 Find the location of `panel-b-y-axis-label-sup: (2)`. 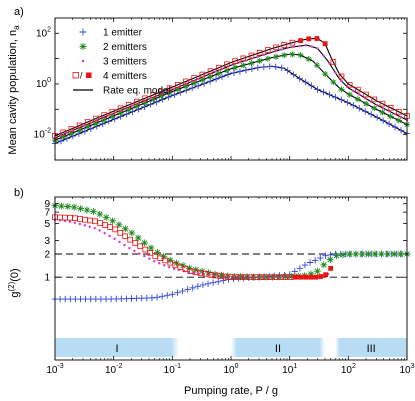

panel-b-y-axis-label-sup: (2) is located at coordinates (11, 286).